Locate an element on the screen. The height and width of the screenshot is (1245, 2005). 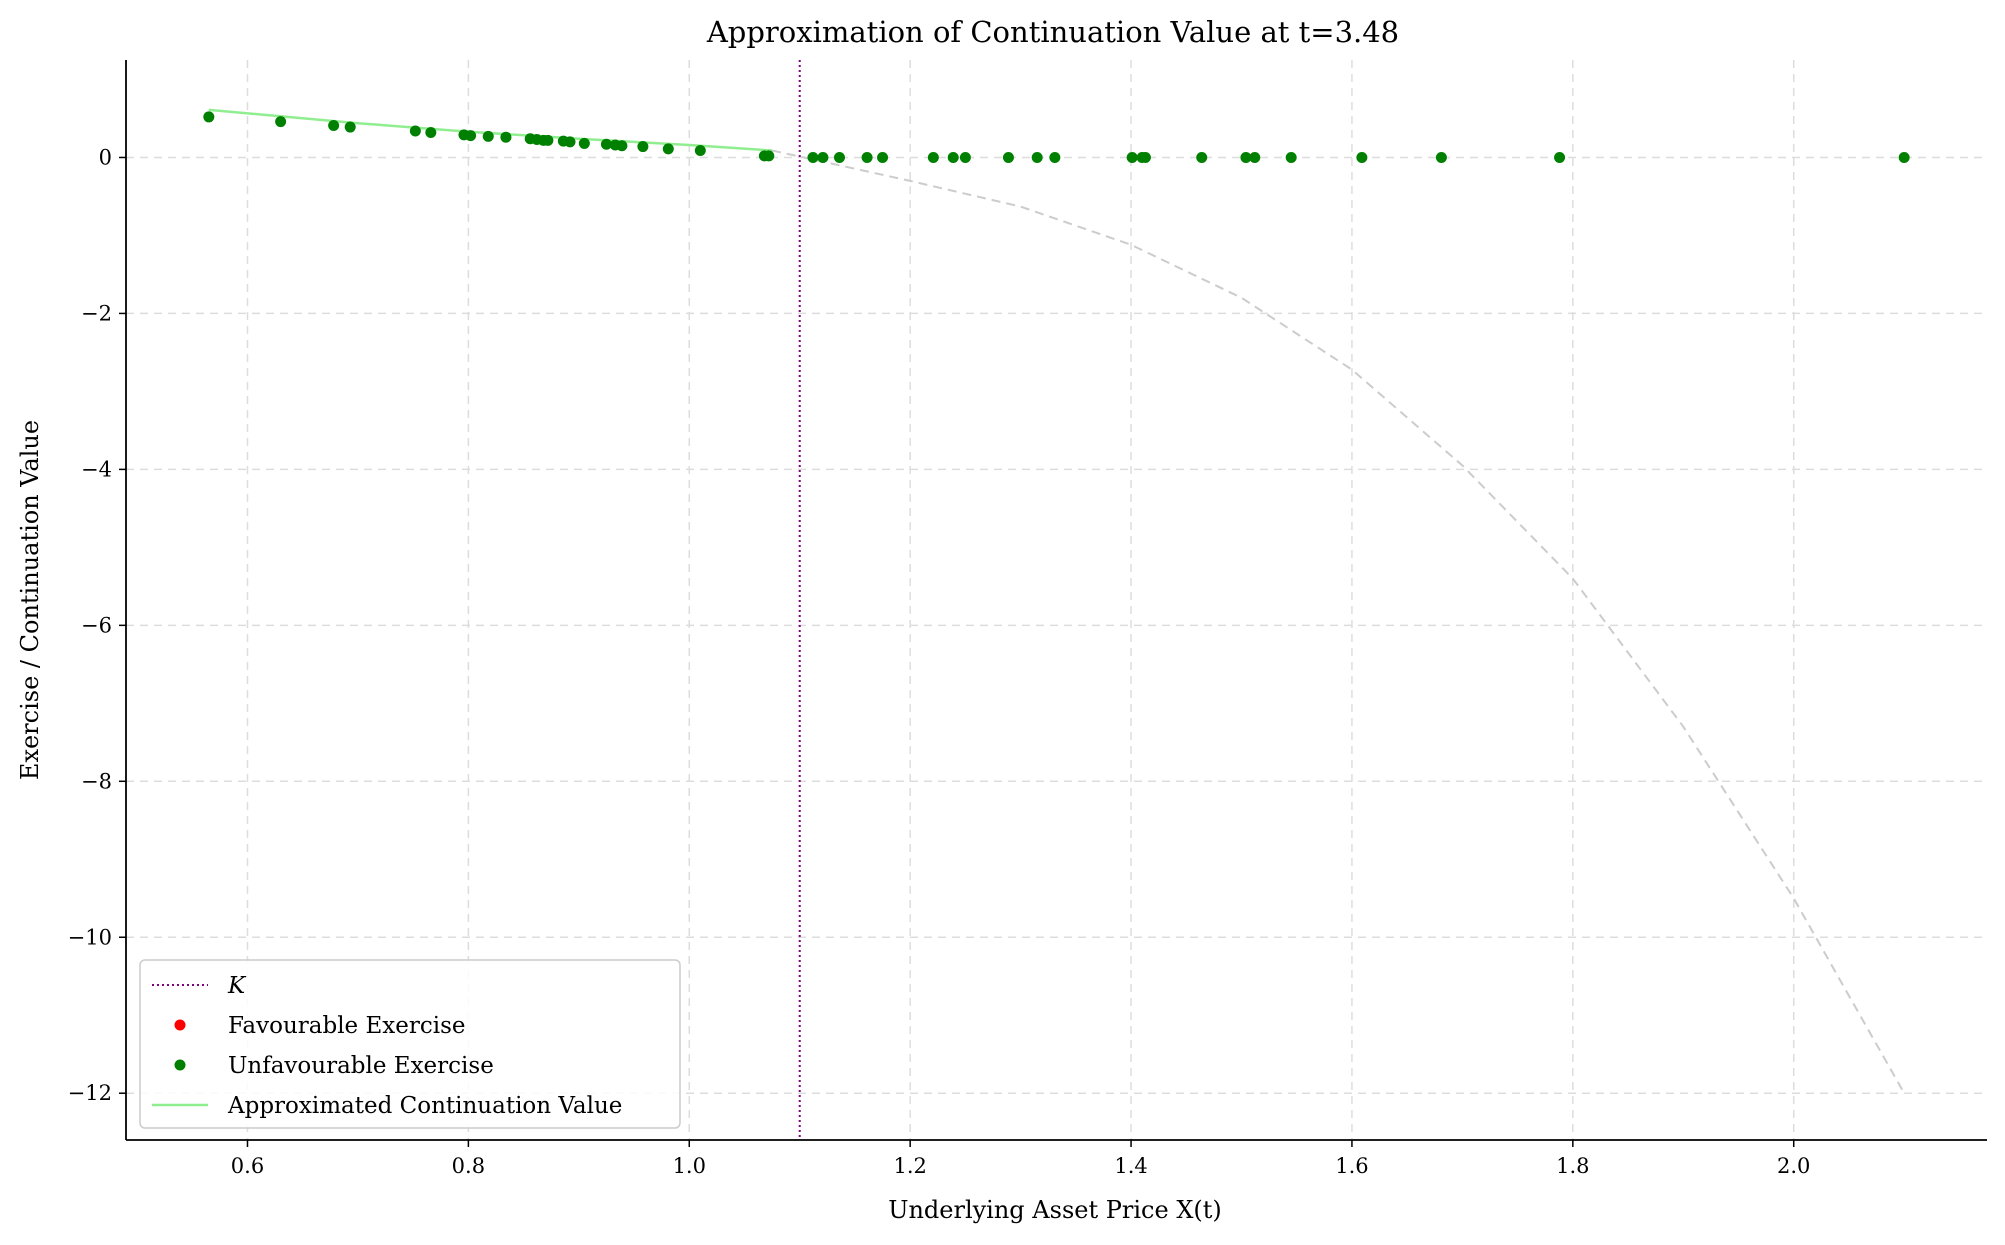
y-tick-label: −10 is located at coordinates (90, 937).